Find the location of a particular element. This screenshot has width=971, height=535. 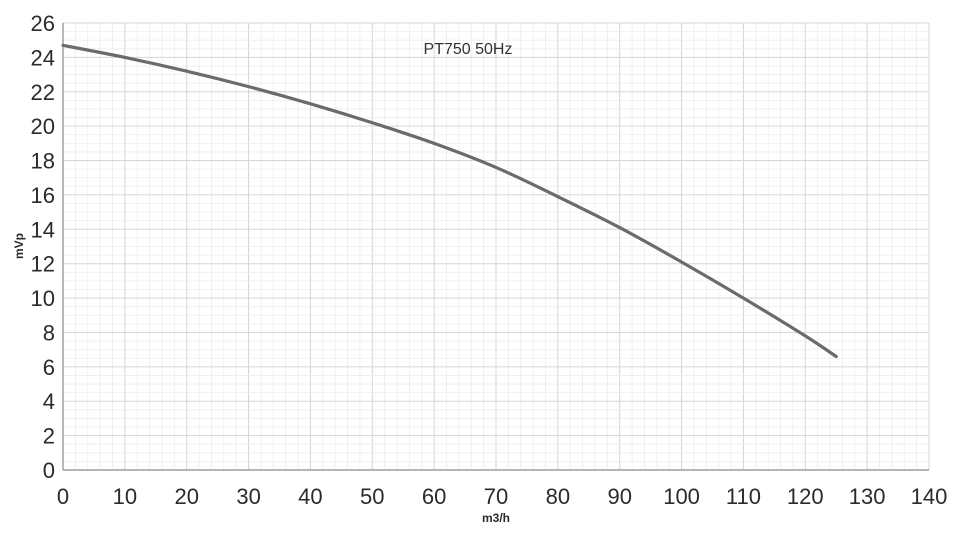

x-tick-label: 110 is located at coordinates (743, 496).